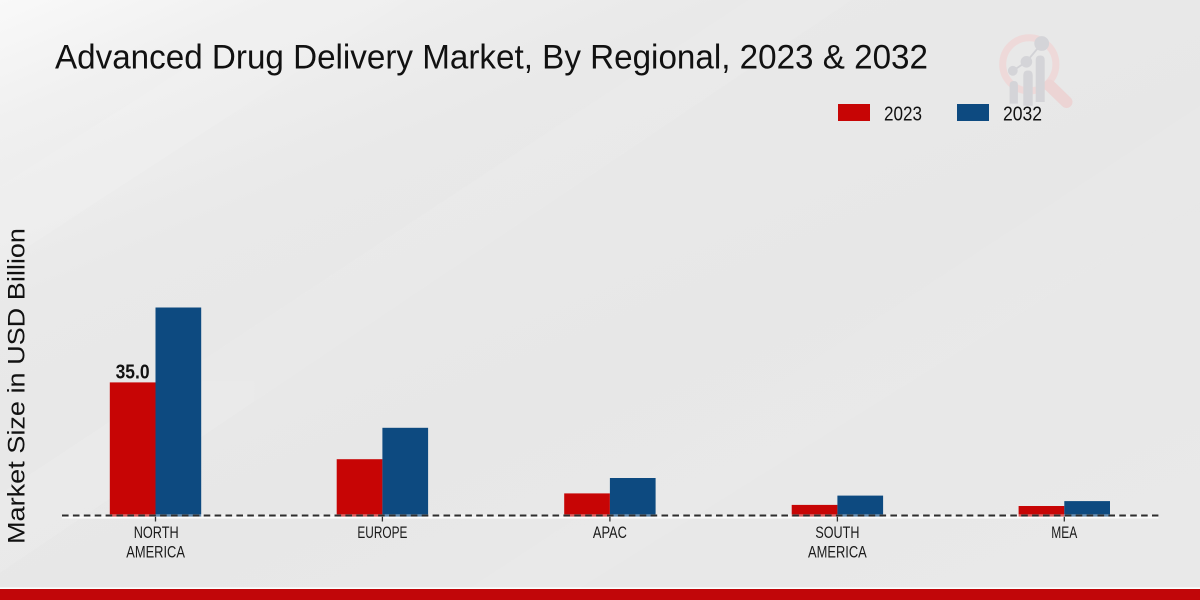 Image resolution: width=1200 pixels, height=600 pixels. Describe the element at coordinates (1064, 532) in the screenshot. I see `svg-text: MEA` at that location.